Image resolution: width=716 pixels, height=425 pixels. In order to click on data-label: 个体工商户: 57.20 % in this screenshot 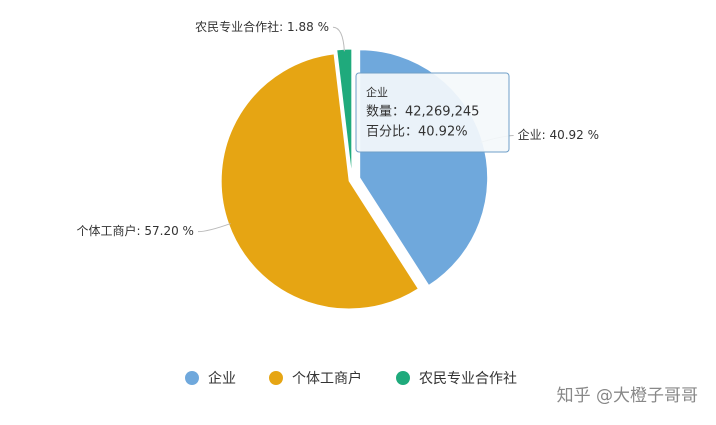, I will do `click(135, 230)`.